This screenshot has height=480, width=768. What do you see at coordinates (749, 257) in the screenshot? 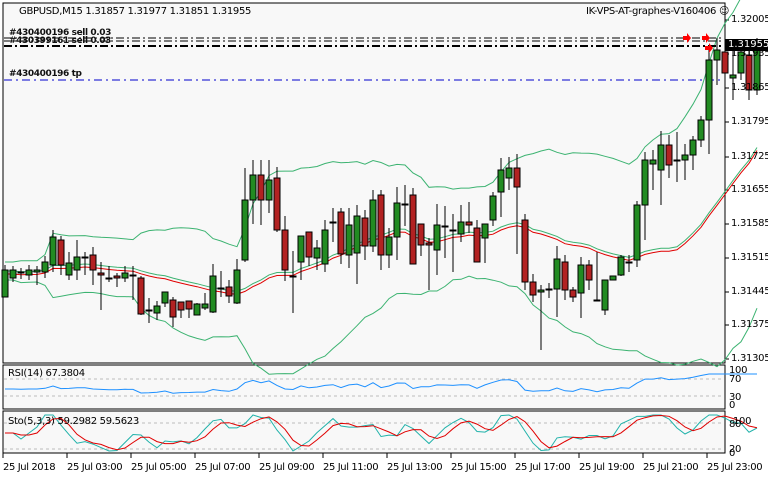
I see `price-tick-label: 1.31515` at bounding box center [749, 257].